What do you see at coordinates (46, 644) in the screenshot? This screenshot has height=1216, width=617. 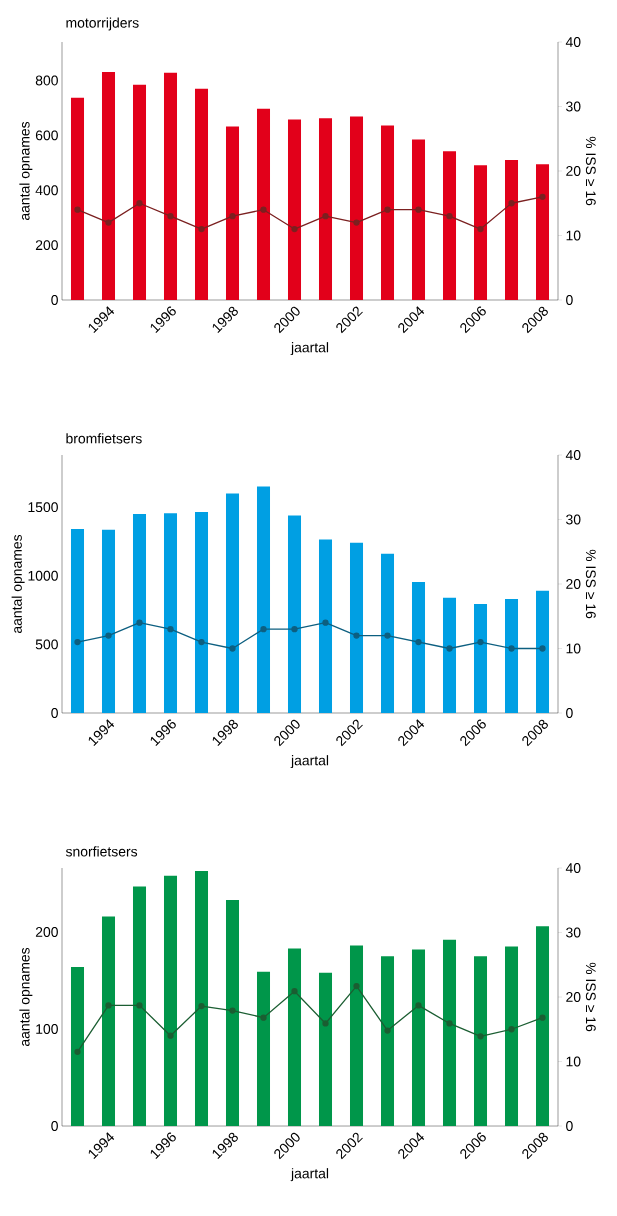 I see `y-tick-label: 500` at bounding box center [46, 644].